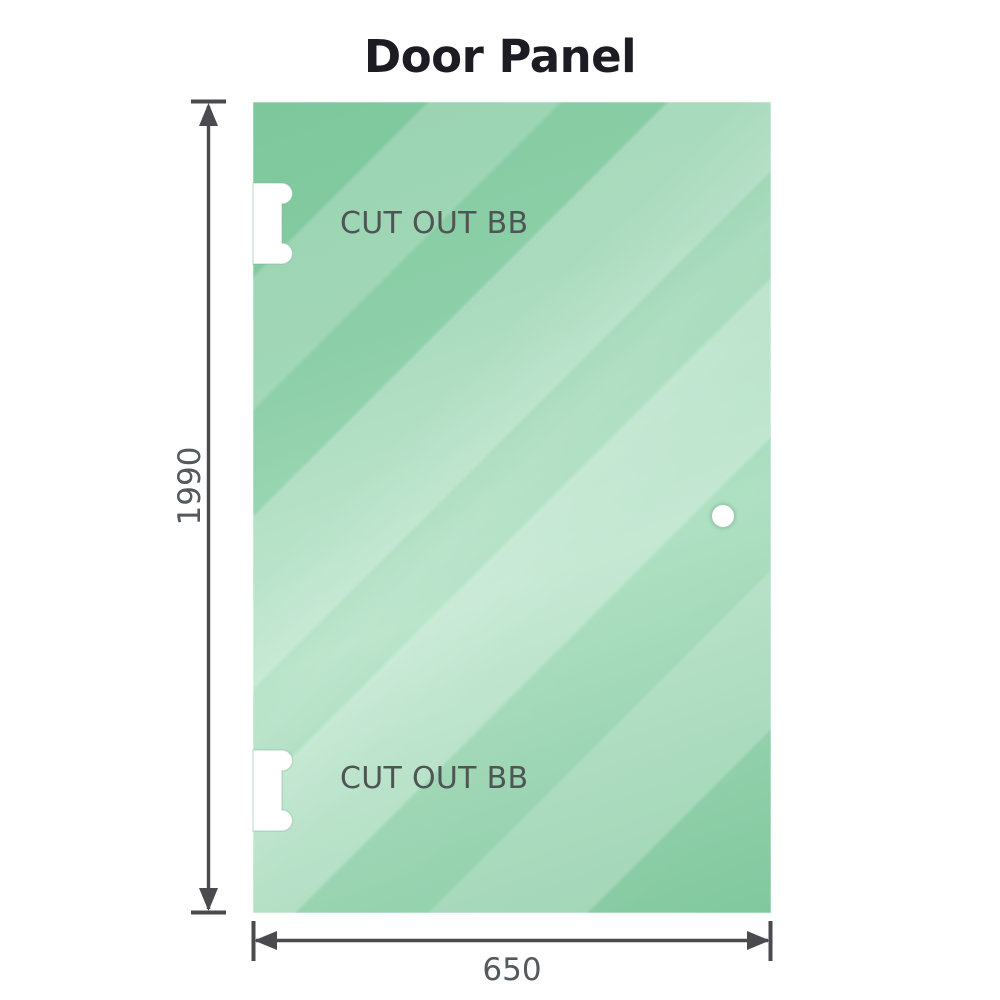 The image size is (1000, 1000). I want to click on cutout-top-shape, so click(273, 223).